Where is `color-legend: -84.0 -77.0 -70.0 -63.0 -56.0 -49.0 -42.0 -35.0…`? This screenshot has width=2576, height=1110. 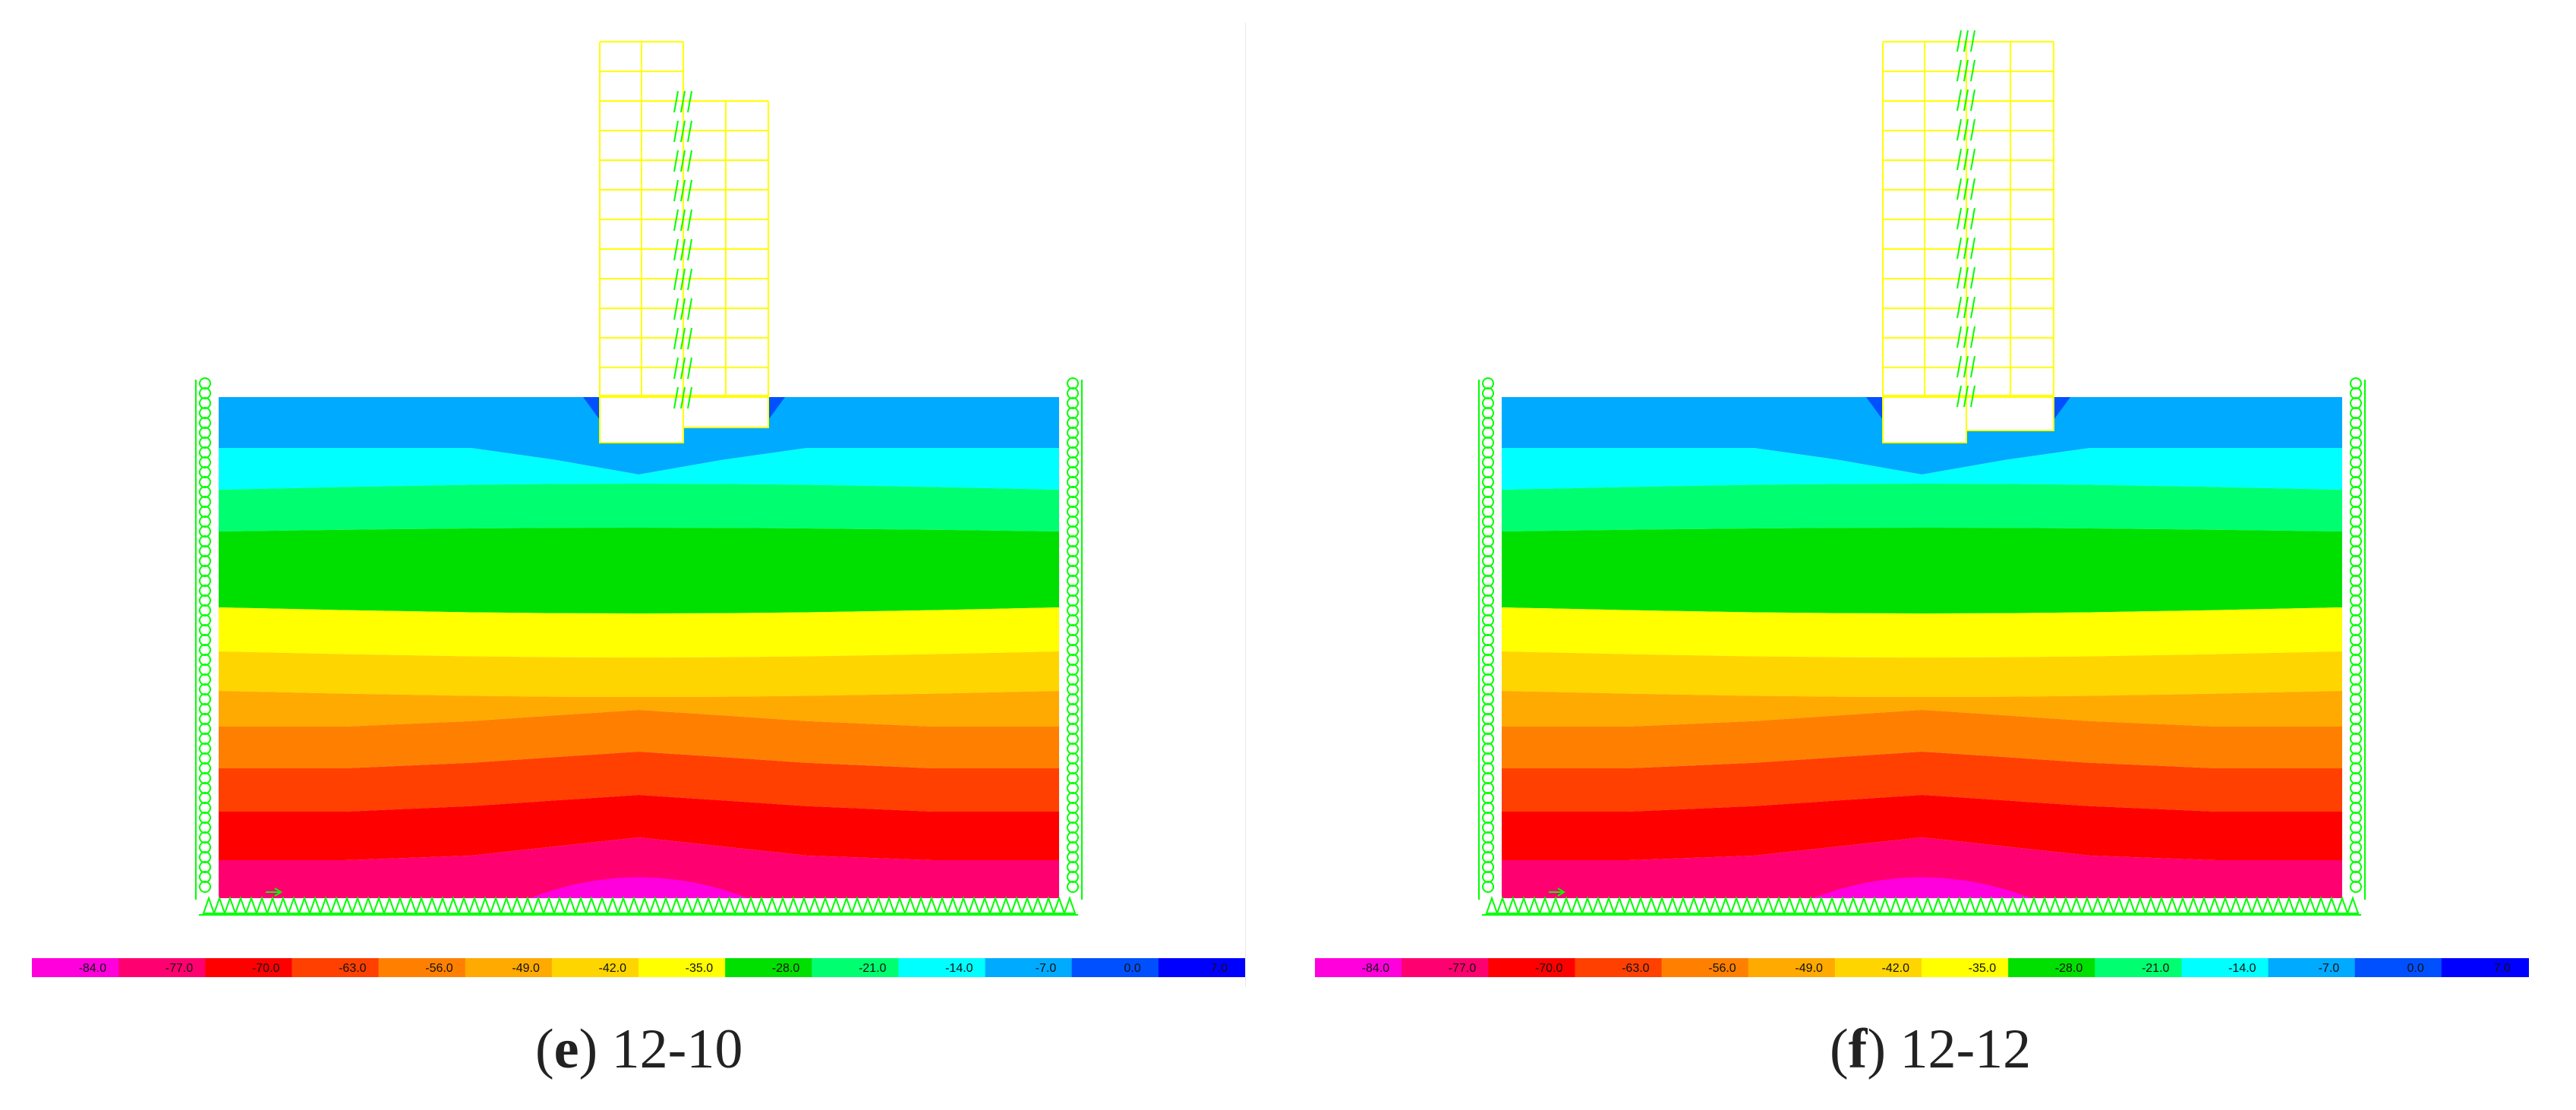 color-legend: -84.0 -77.0 -70.0 -63.0 -56.0 -49.0 -42.0 -35.0… is located at coordinates (1922, 967).